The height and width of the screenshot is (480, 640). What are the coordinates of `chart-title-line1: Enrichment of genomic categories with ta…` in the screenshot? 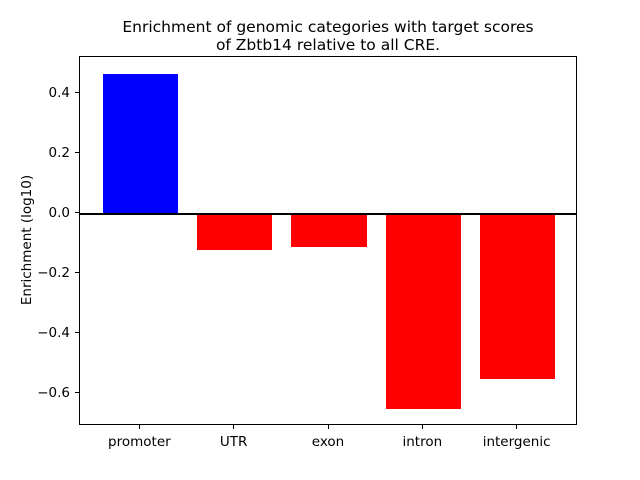 It's located at (328, 27).